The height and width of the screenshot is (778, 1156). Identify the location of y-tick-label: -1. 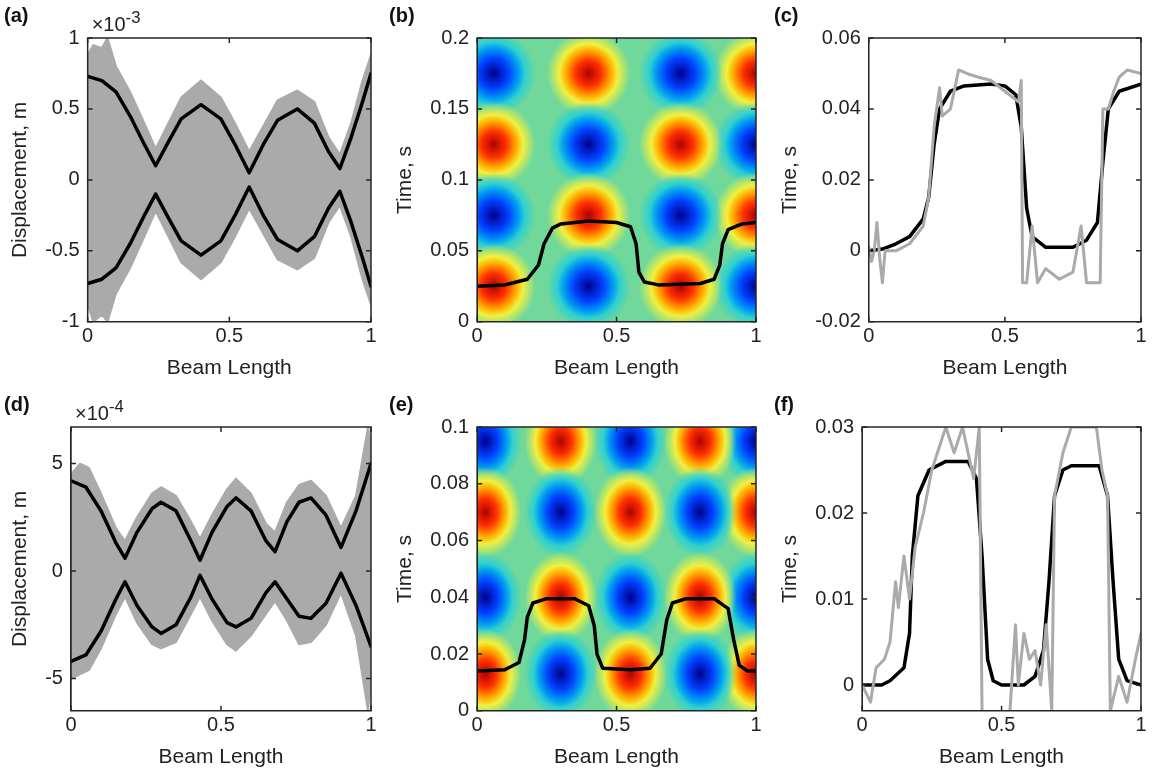
(70, 320).